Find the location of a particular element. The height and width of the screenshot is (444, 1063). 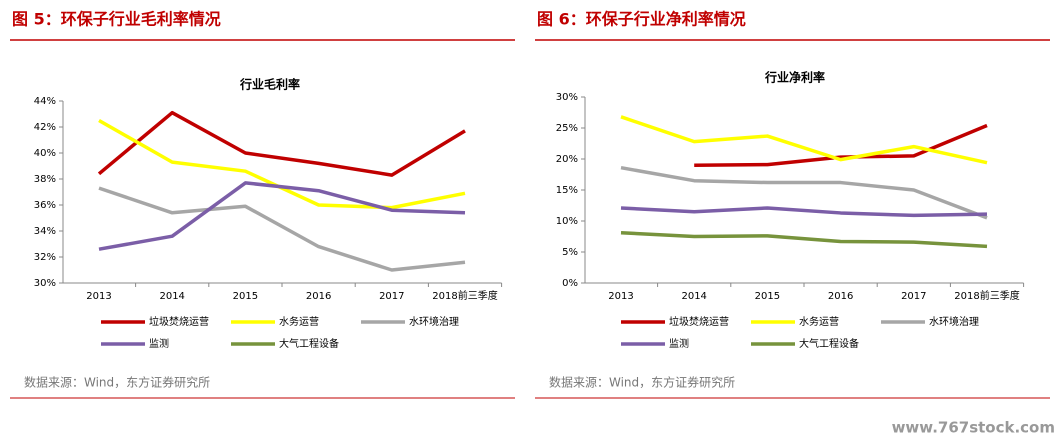

figure-caption: 图 6：环保子行业净利率情况 is located at coordinates (641, 19).